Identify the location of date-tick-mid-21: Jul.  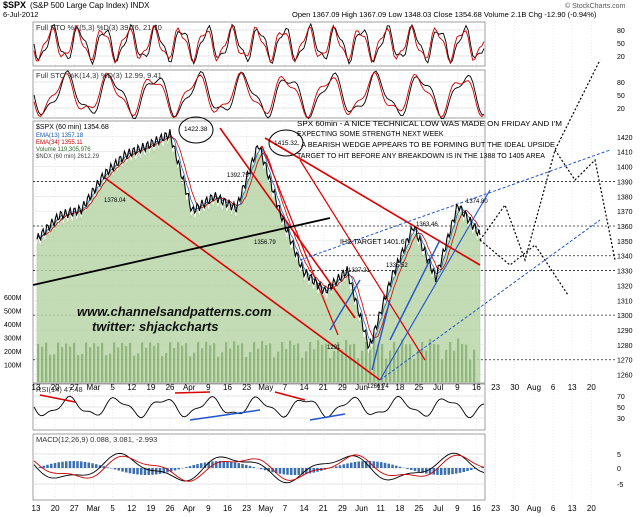
(438, 387).